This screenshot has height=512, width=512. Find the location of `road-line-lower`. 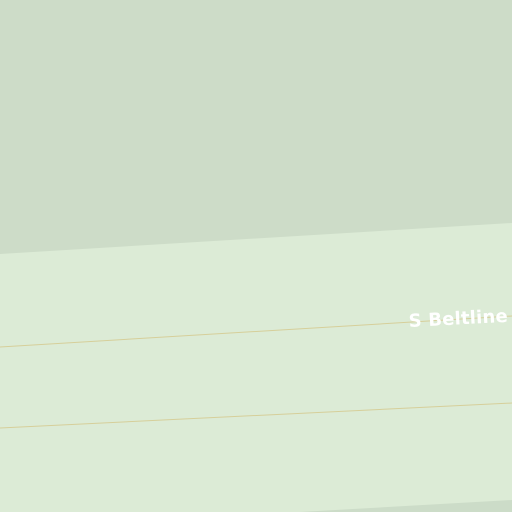

road-line-lower is located at coordinates (256, 415).